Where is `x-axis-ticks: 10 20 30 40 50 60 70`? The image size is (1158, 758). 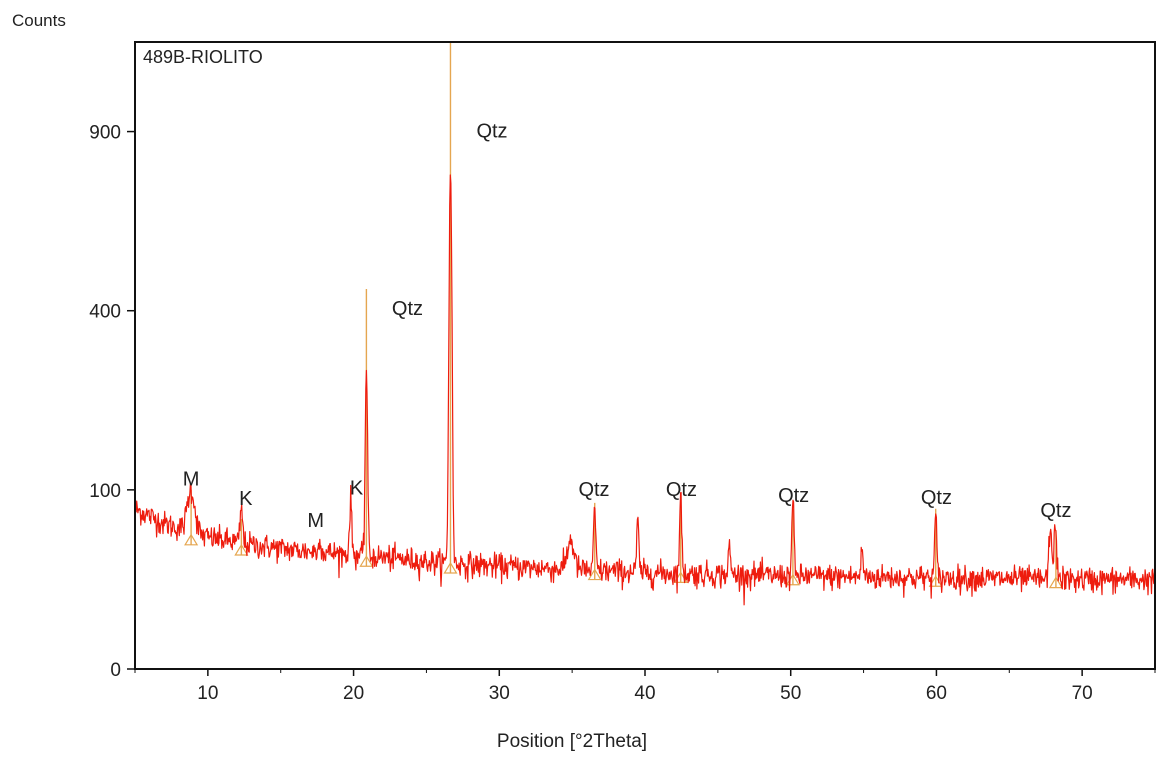 x-axis-ticks: 10 20 30 40 50 60 70 is located at coordinates (645, 686).